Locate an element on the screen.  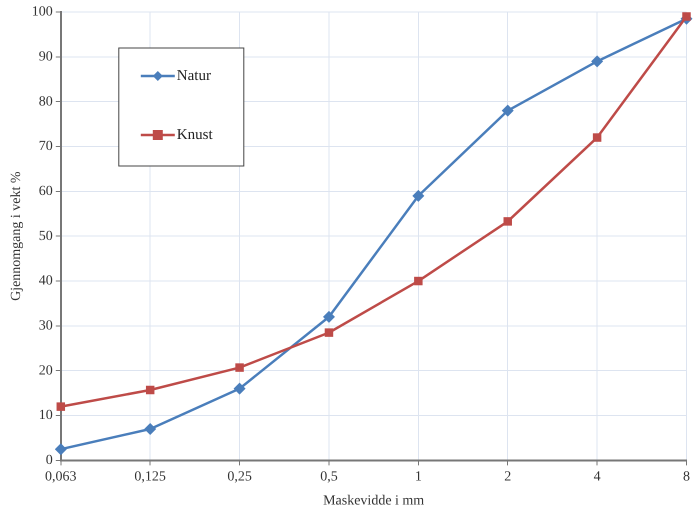
y-tick-label: 80 is located at coordinates (45, 102).